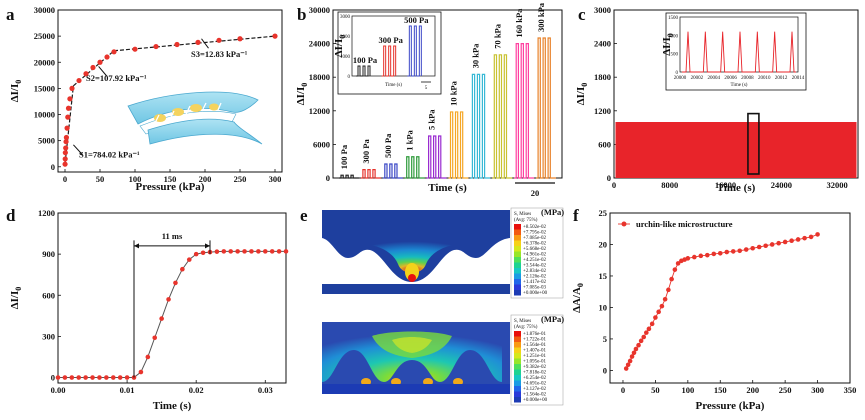 The height and width of the screenshot is (420, 865). I want to click on series-label: 70 kPa, so click(497, 36).